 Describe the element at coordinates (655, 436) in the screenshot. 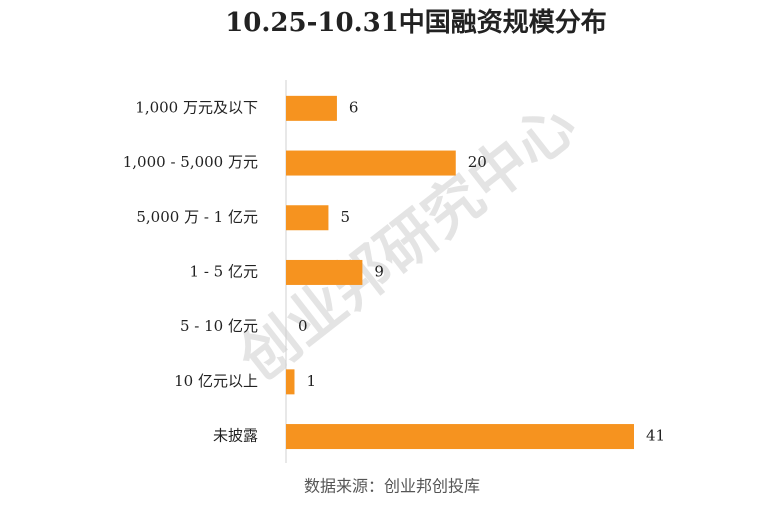

I see `data-label: 41` at that location.